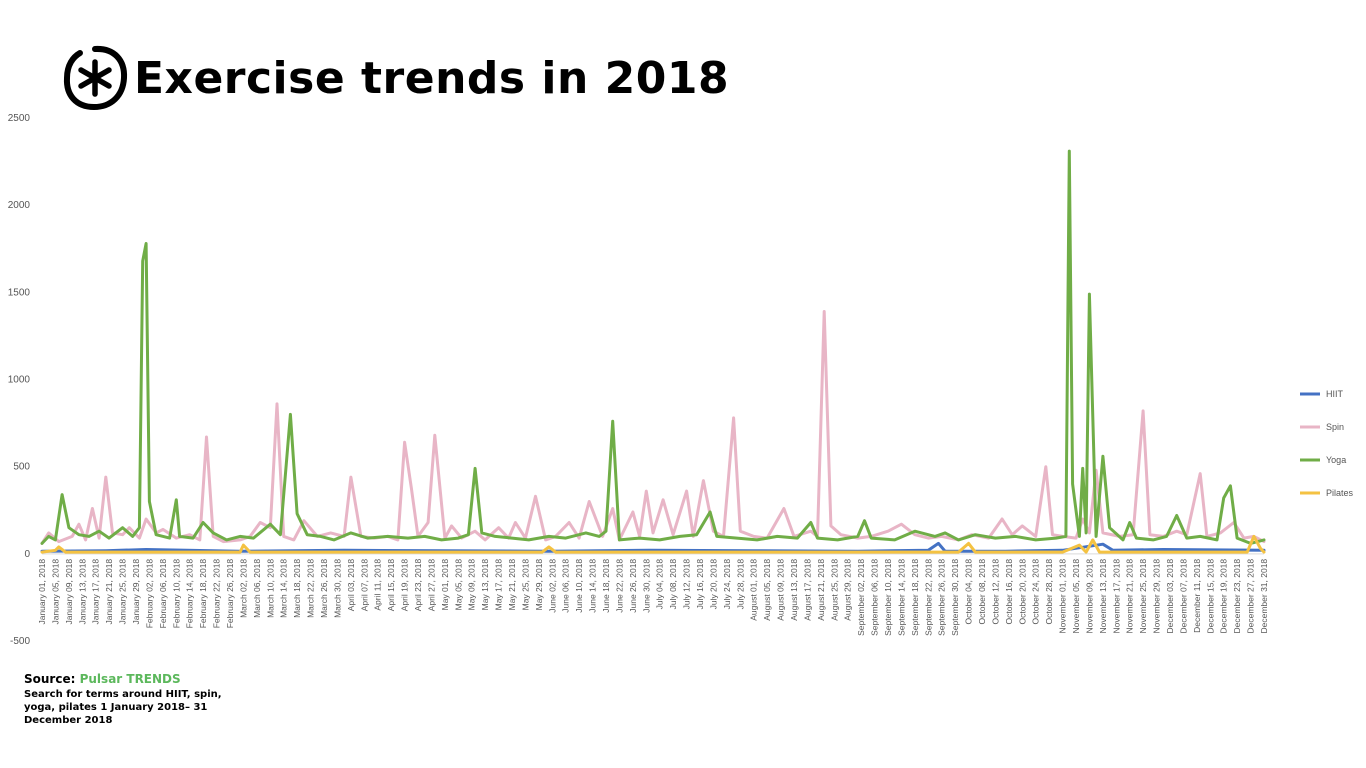 The height and width of the screenshot is (768, 1366). I want to click on x-tick-label: September 22, 2018, so click(928, 597).